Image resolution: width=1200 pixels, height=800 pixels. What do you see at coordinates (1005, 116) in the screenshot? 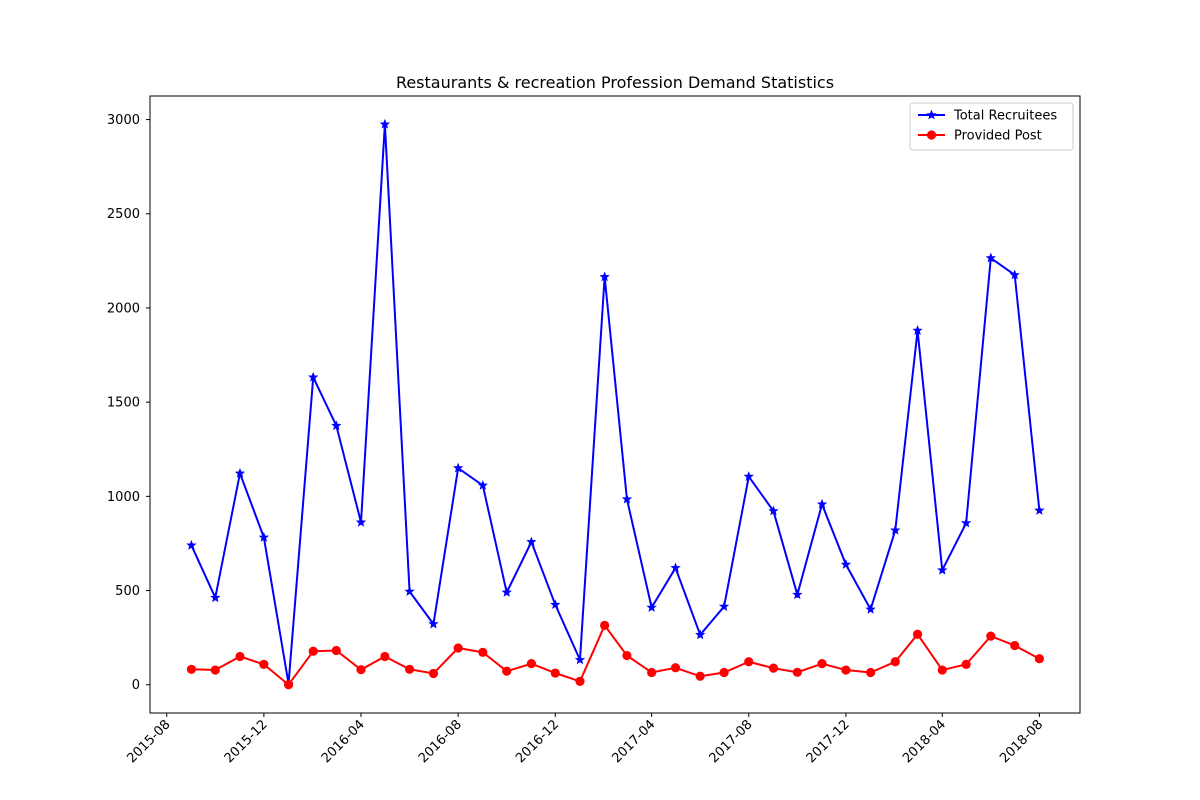
I see `legend-label: Total Recruitees` at bounding box center [1005, 116].